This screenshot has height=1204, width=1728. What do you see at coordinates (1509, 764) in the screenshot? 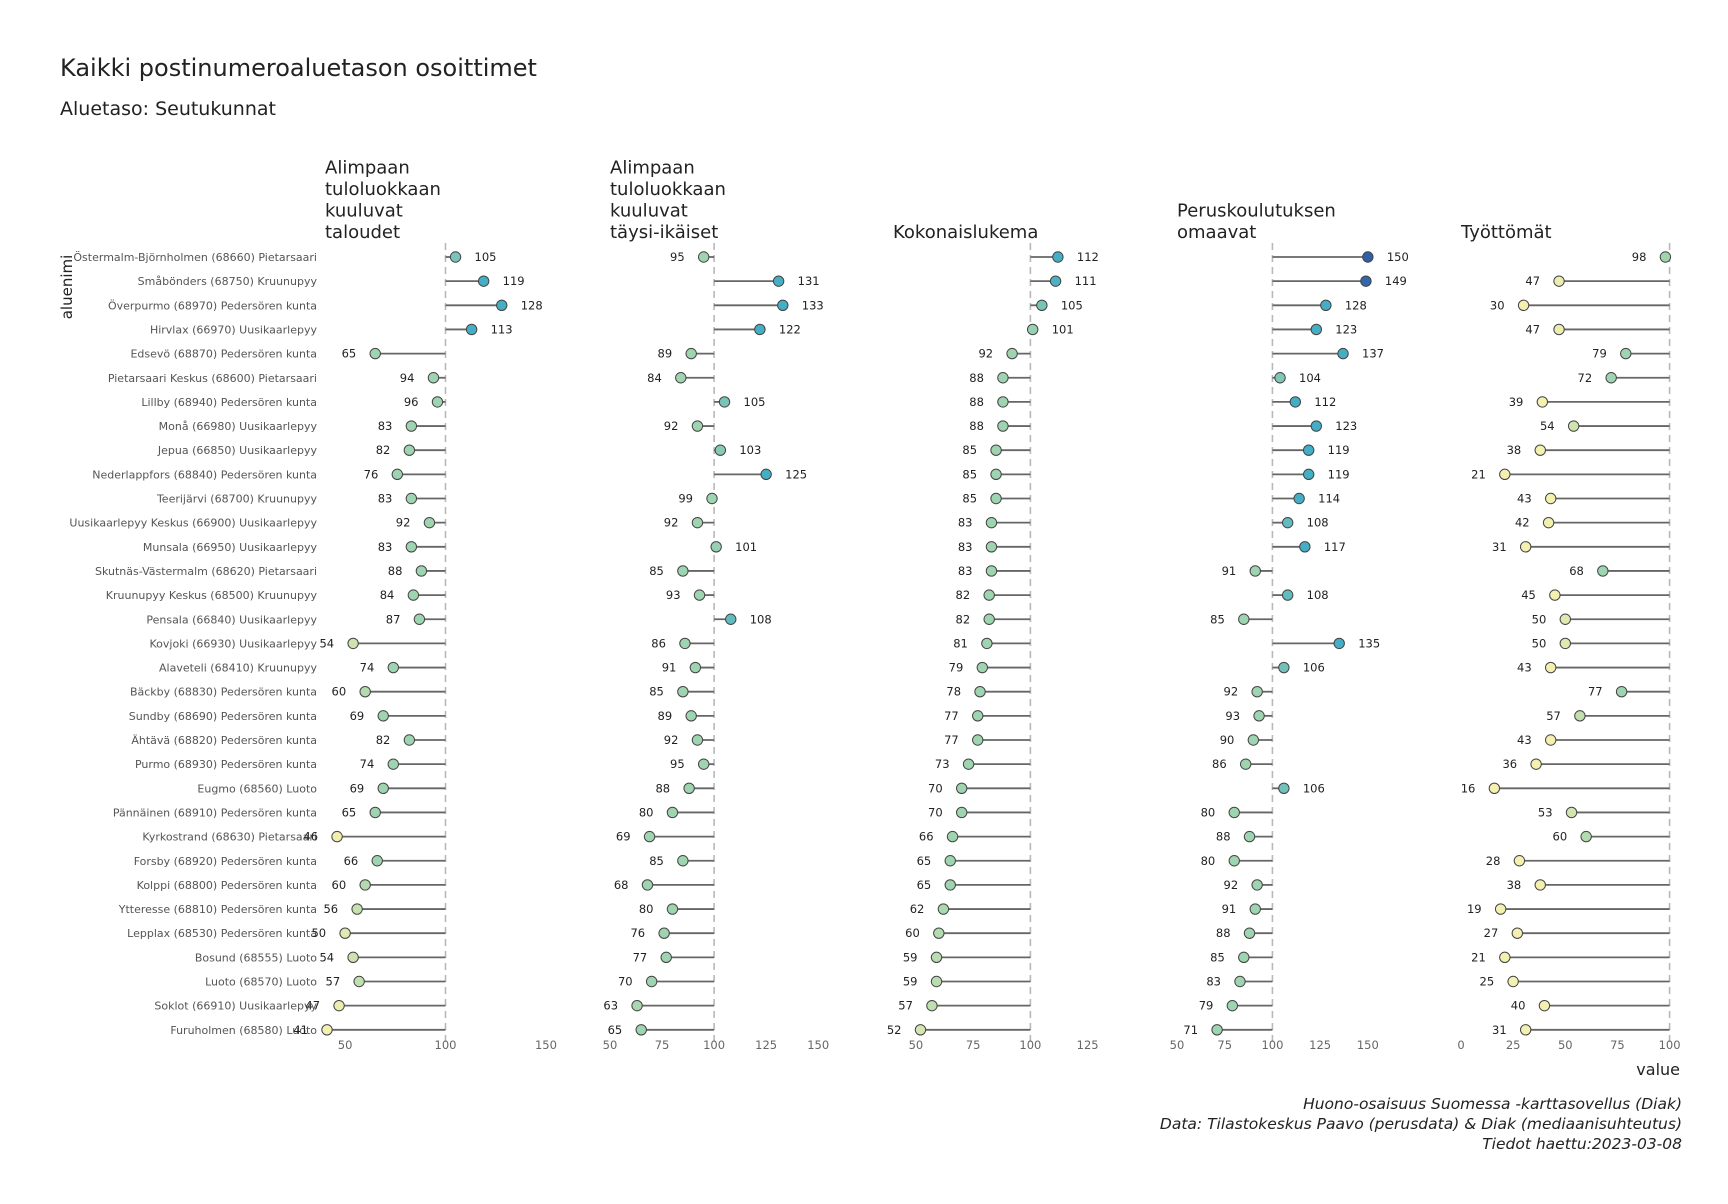
I see `value-label: 36` at bounding box center [1509, 764].